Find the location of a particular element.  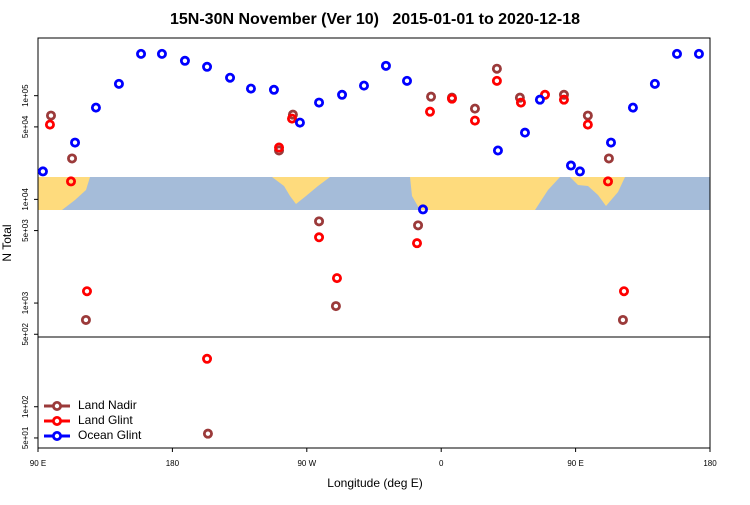

y-tick-label: 5e+01 is located at coordinates (25, 437).